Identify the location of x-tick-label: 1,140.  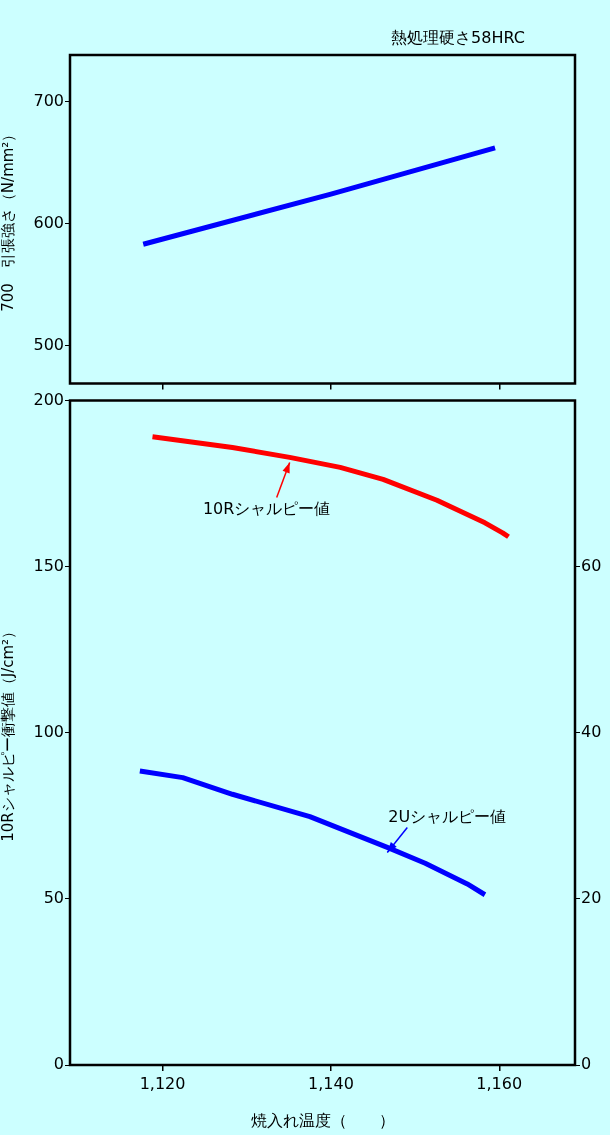
(331, 1083).